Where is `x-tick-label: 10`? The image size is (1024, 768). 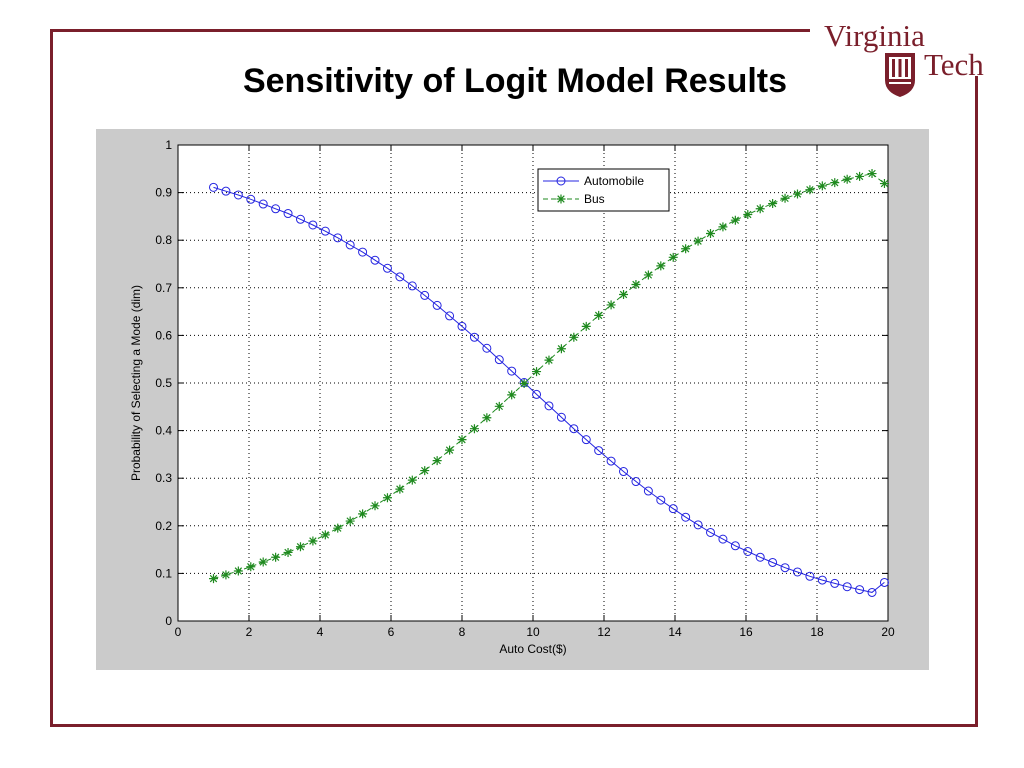
x-tick-label: 10 is located at coordinates (533, 632).